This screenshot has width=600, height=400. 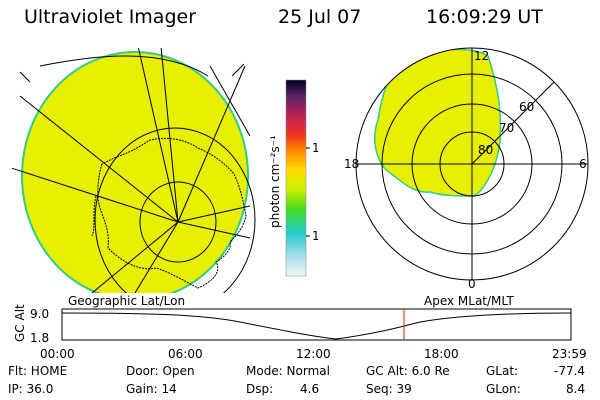 I want to click on mlat-80-label: 80, so click(x=485, y=150).